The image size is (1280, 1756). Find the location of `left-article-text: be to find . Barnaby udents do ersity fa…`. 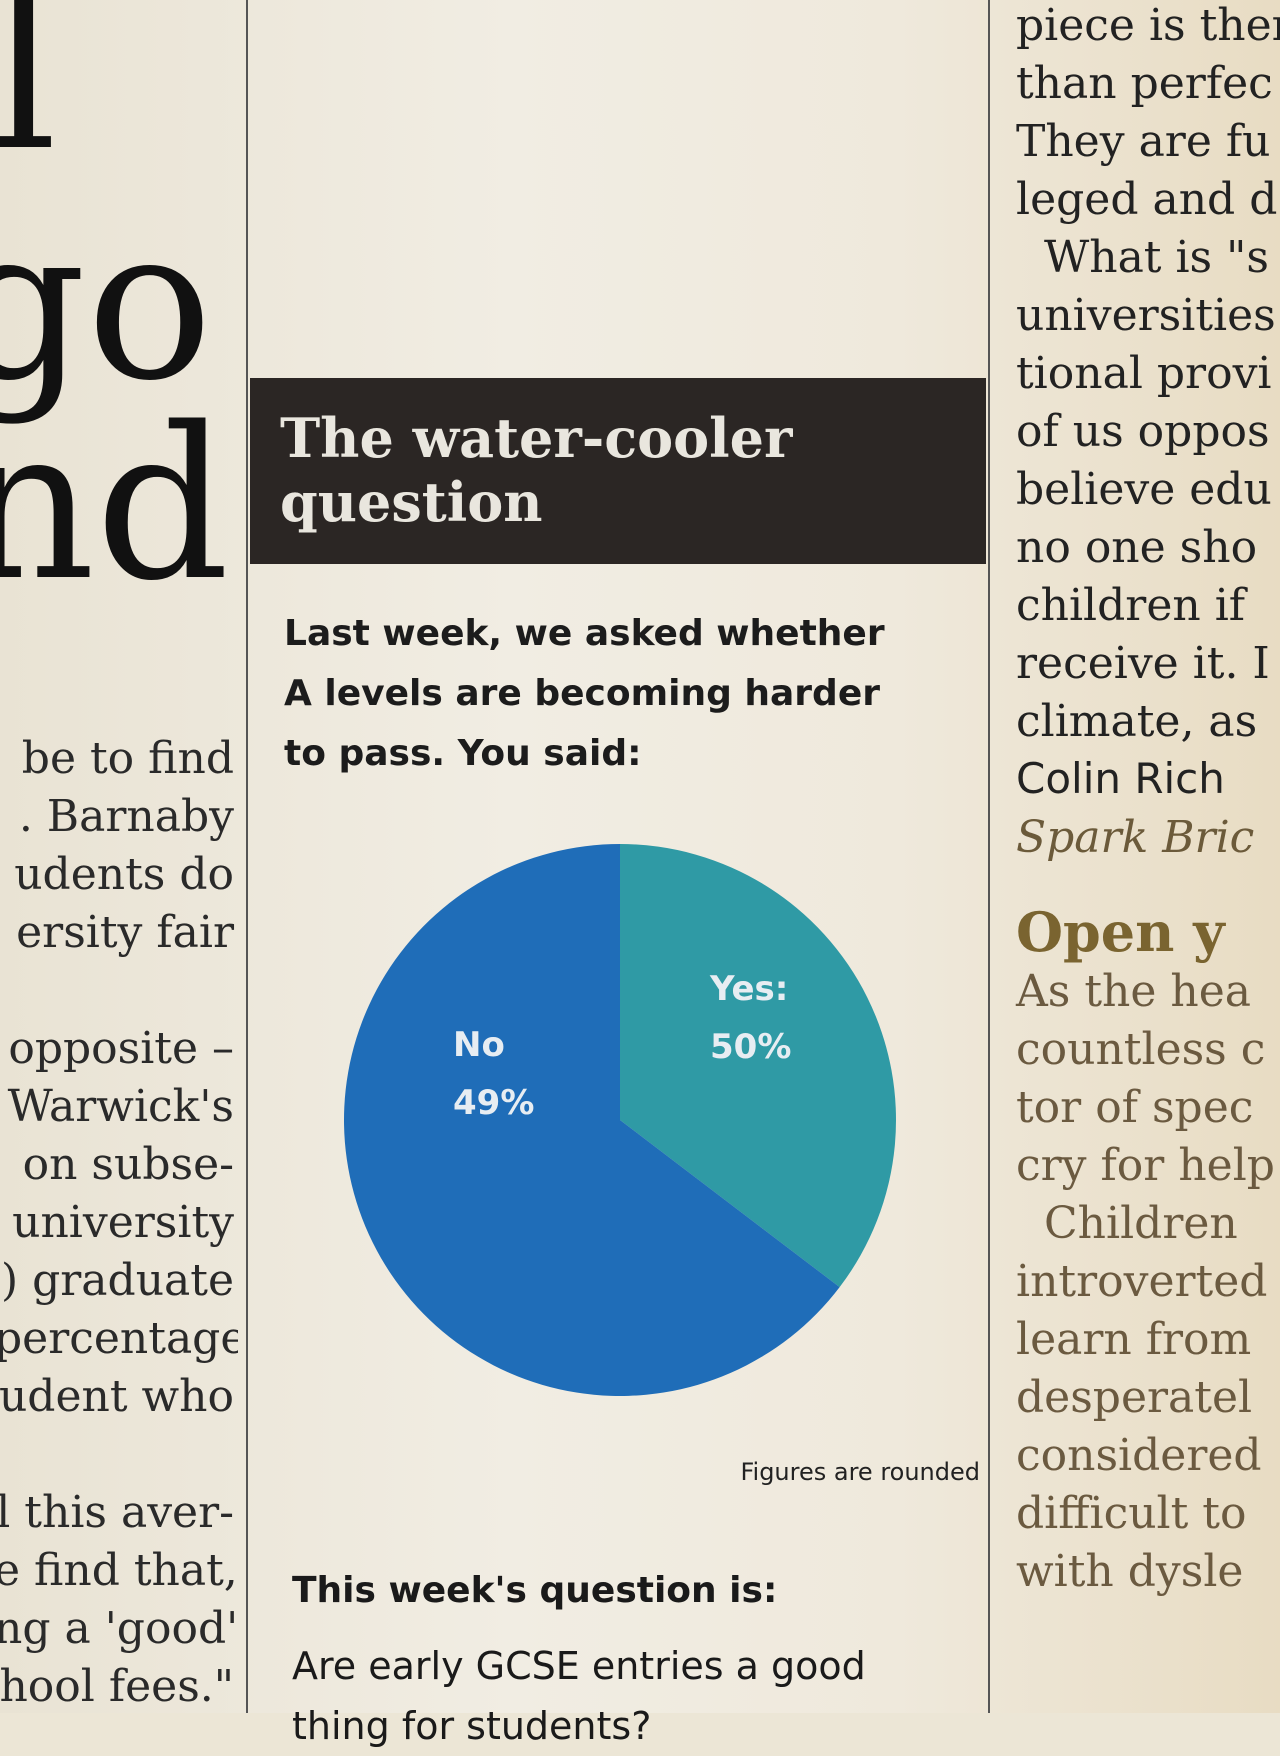

left-article-text: be to find . Barnaby udents do ersity fa… is located at coordinates (119, 1221).